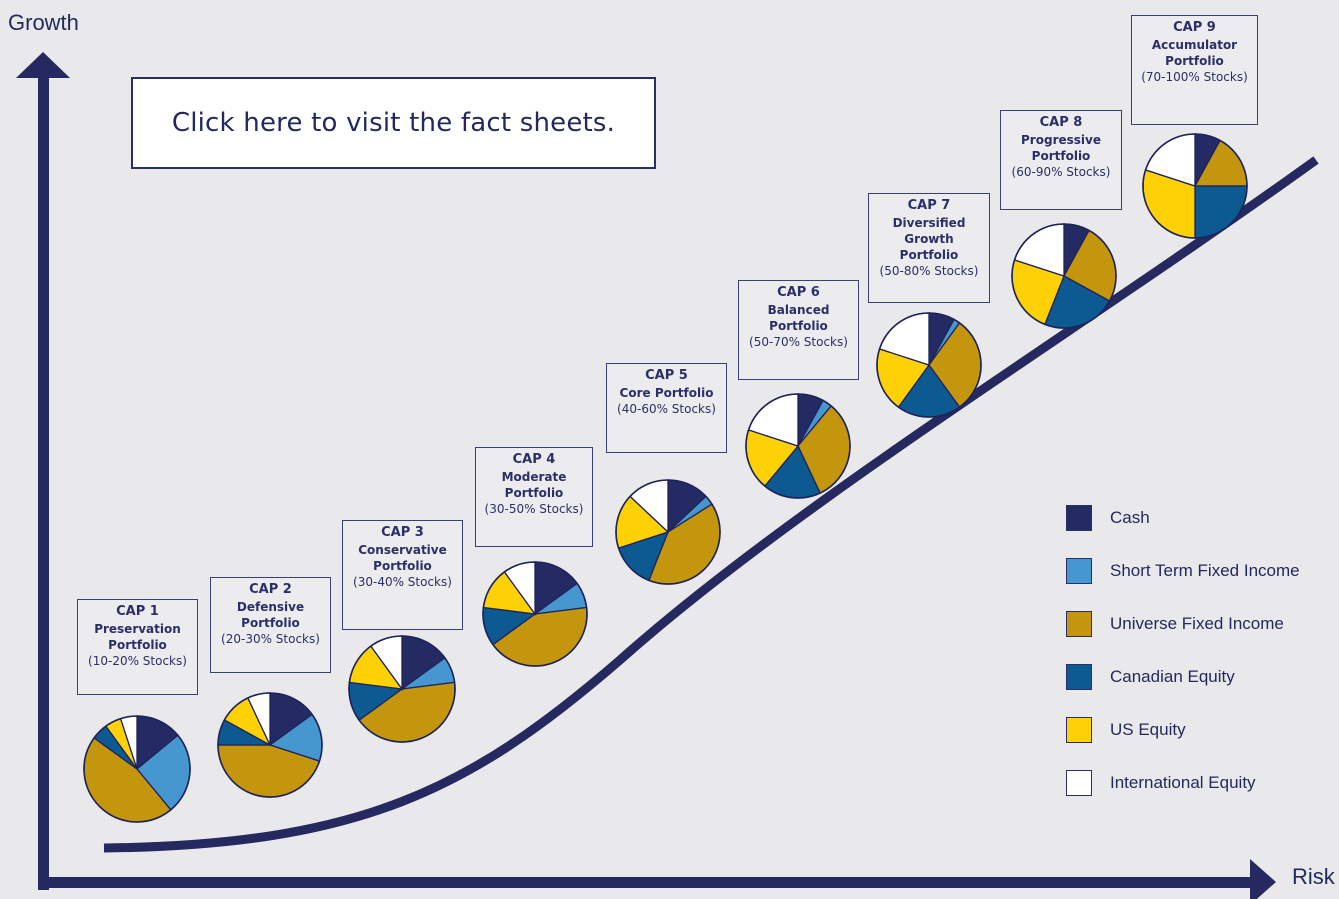 The image size is (1339, 899). I want to click on portfolio-name: Conservative, so click(402, 549).